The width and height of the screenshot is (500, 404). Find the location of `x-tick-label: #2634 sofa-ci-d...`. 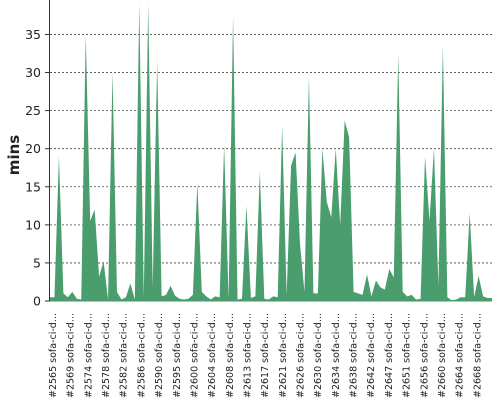

x-tick-label: #2634 sofa-ci-d... is located at coordinates (336, 355).